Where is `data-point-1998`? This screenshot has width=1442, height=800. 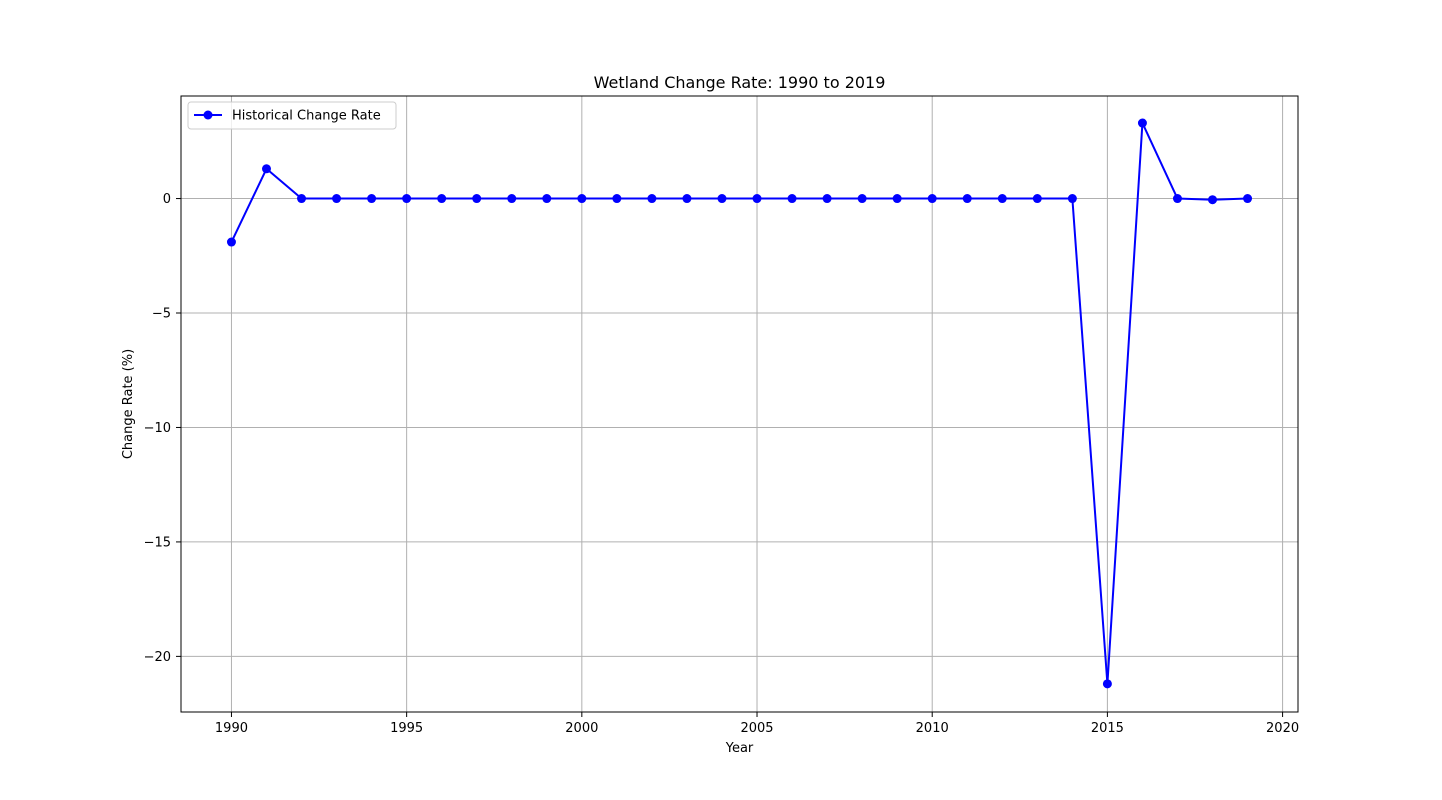 data-point-1998 is located at coordinates (512, 199).